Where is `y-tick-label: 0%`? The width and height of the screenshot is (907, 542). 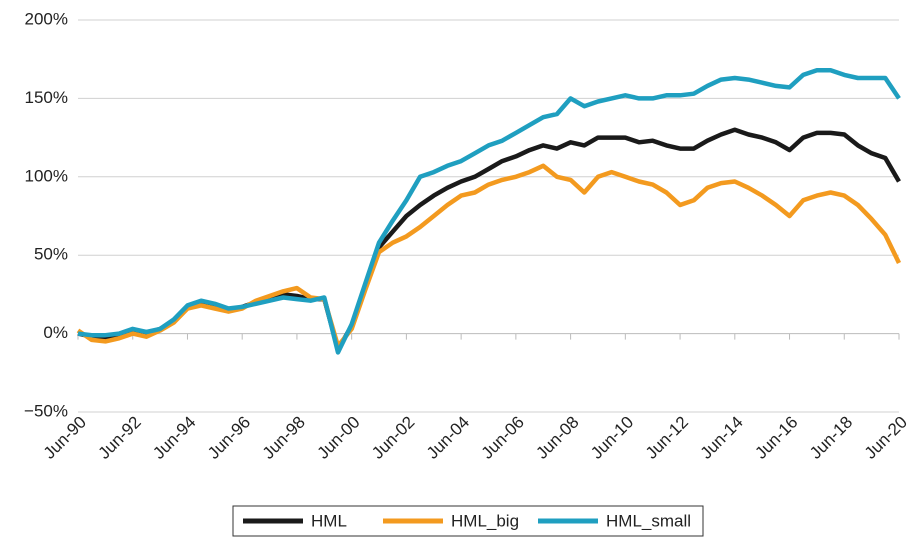 y-tick-label: 0% is located at coordinates (55, 332).